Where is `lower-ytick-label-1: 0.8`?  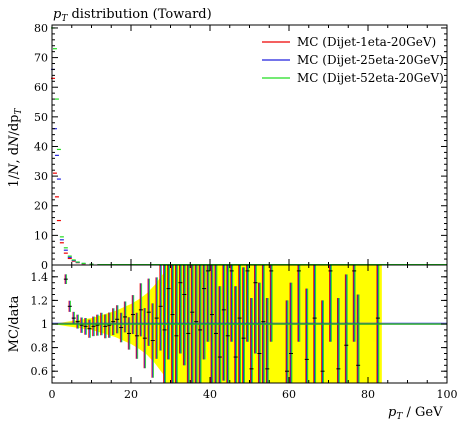
lower-ytick-label-1: 0.8 is located at coordinates (40, 348).